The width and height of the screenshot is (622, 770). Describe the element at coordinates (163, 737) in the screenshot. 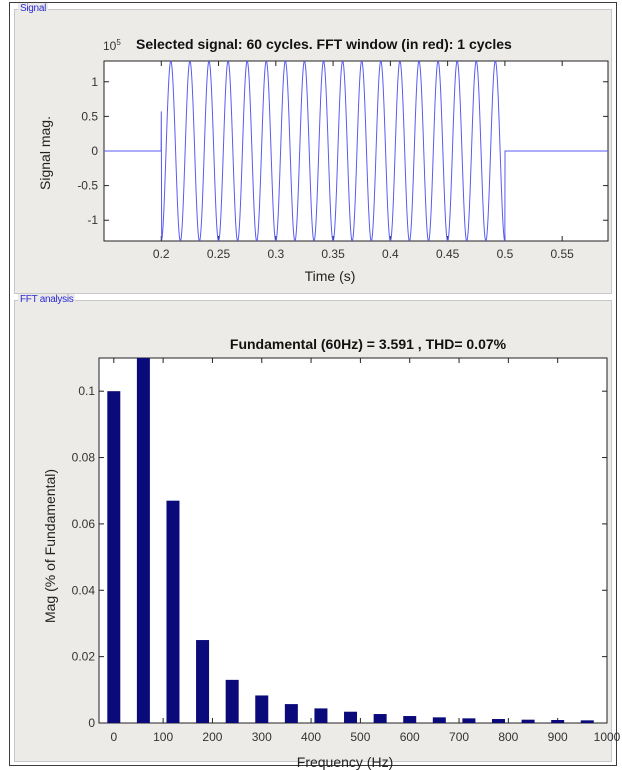

I see `fft-x-tick-label: 100` at that location.